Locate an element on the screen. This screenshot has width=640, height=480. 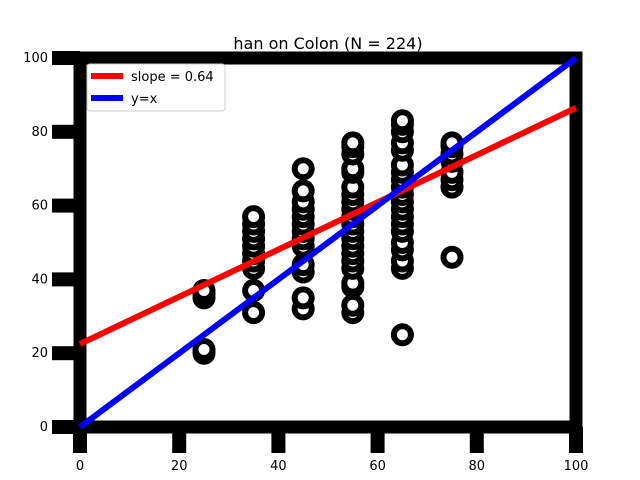
y-tick-label: 20 is located at coordinates (39, 353).